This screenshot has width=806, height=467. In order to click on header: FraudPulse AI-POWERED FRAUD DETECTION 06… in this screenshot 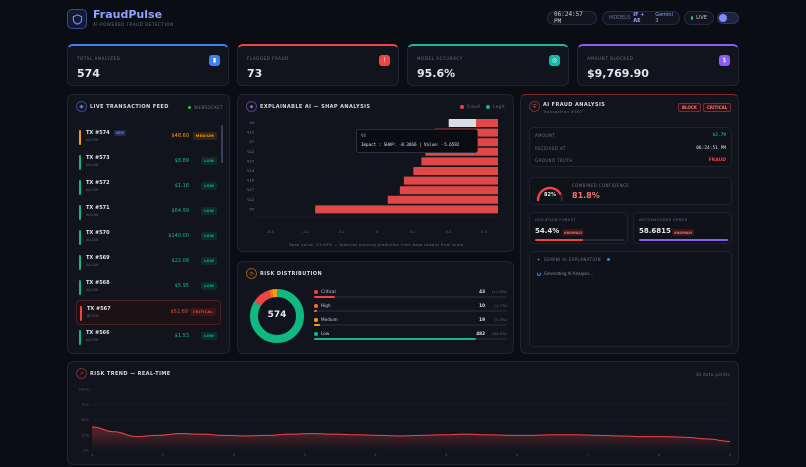, I will do `click(403, 18)`.